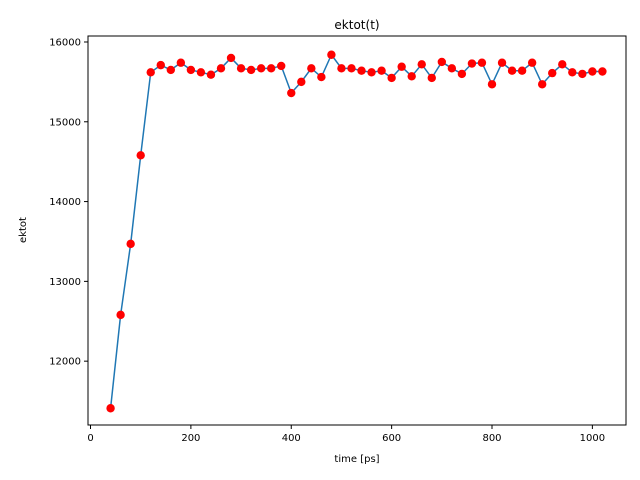 The height and width of the screenshot is (480, 640). I want to click on x-tick-label: 600, so click(391, 438).